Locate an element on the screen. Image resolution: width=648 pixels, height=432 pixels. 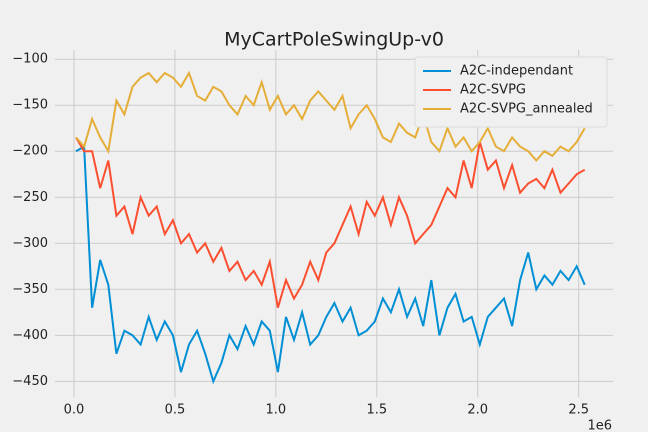
x-tick-label: 1.0 is located at coordinates (276, 410).